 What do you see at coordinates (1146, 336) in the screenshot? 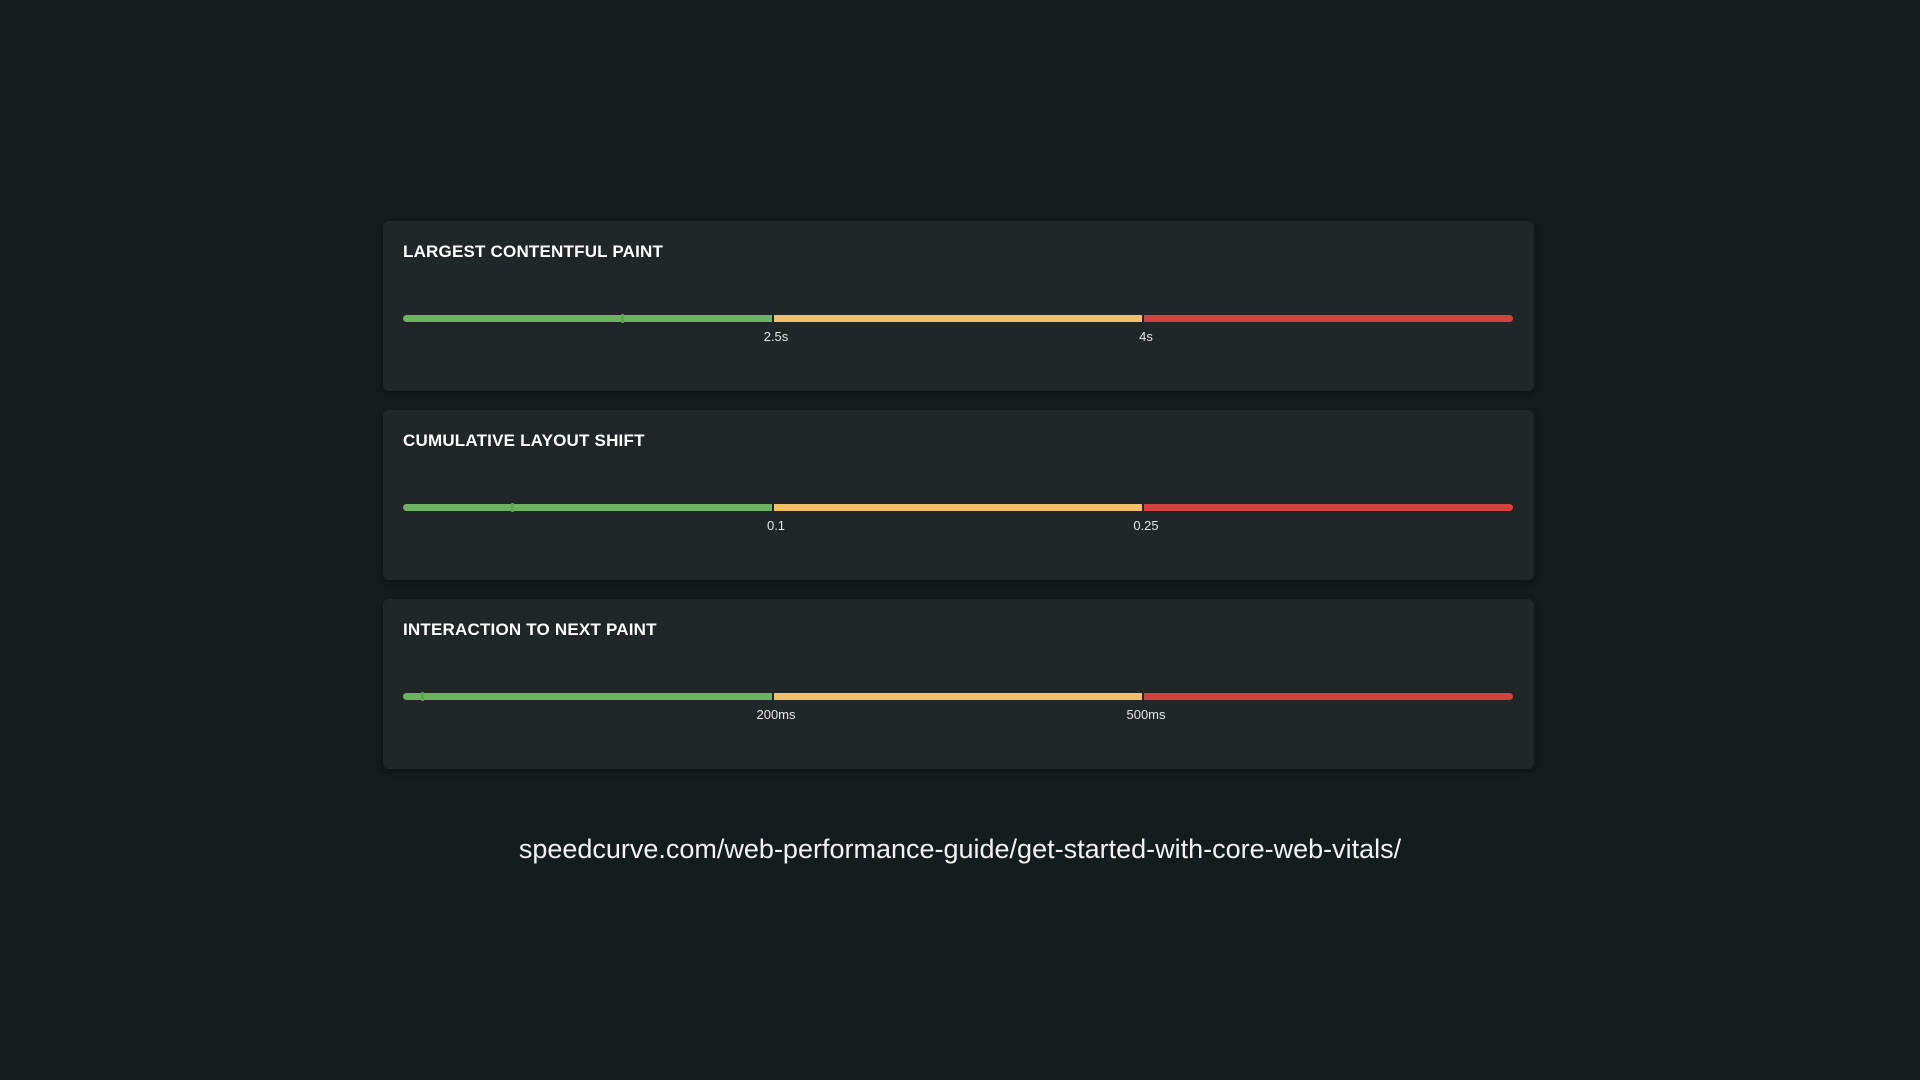
I see `threshold-label-poor: 4s` at bounding box center [1146, 336].